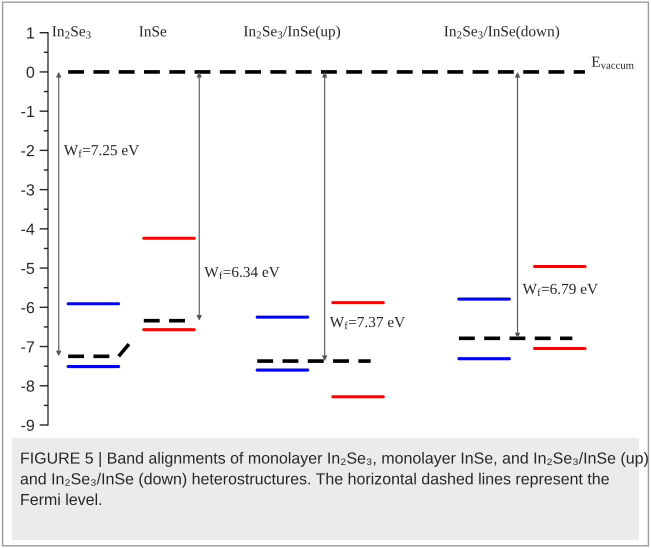 The height and width of the screenshot is (548, 651). I want to click on annotation: W$_{f}$=6.79 eV, so click(560, 290).